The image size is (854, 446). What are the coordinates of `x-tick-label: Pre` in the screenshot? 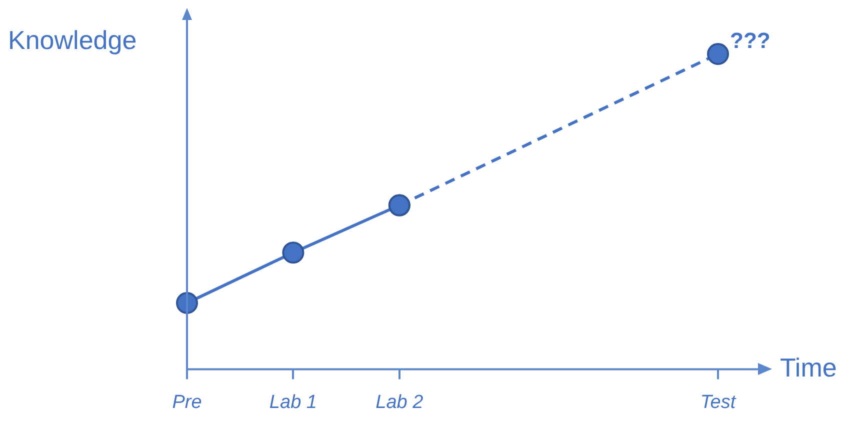 It's located at (187, 402).